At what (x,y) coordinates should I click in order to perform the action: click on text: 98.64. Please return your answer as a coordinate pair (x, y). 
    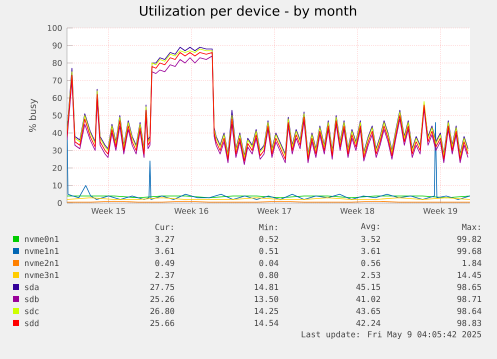
    Looking at the image, I should click on (469, 311).